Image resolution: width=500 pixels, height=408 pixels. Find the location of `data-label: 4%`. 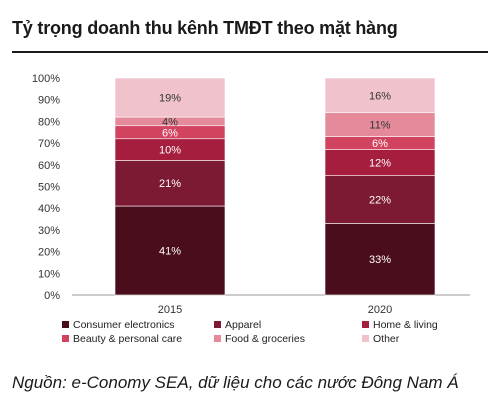

data-label: 4% is located at coordinates (170, 122).